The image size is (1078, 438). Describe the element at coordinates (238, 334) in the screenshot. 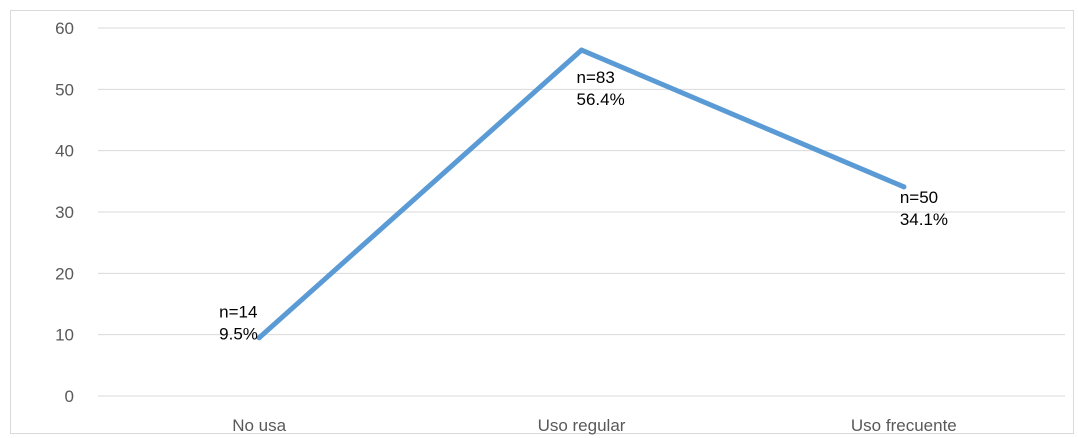

I see `data-label-line: 9.5%` at that location.